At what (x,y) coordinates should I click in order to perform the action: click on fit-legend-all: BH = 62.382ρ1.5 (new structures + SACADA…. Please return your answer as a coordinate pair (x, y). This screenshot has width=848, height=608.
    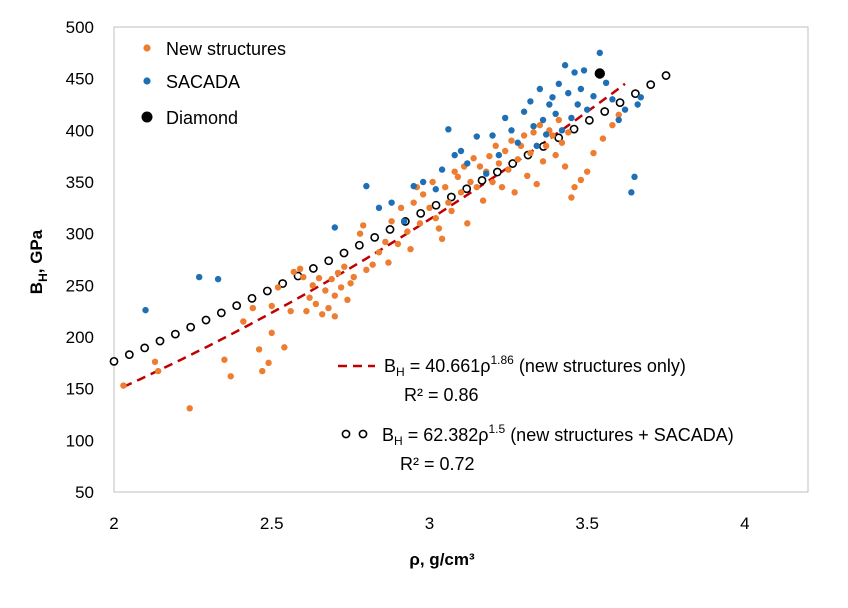
    Looking at the image, I should click on (537, 448).